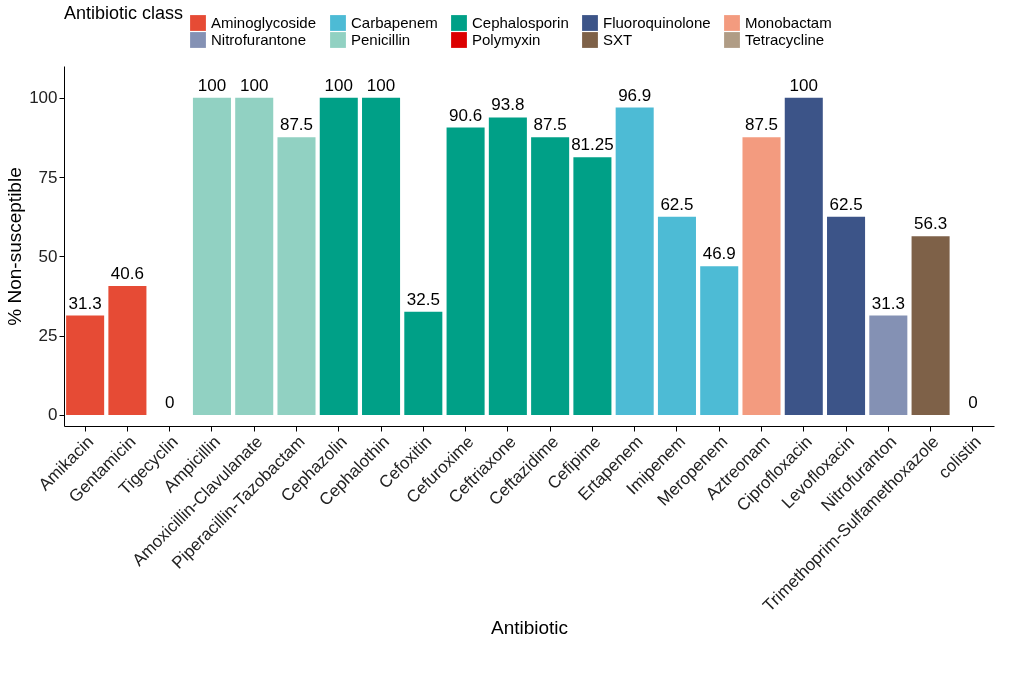 The width and height of the screenshot is (1024, 685). What do you see at coordinates (657, 22) in the screenshot?
I see `legend-label: Fluoroquinolone` at bounding box center [657, 22].